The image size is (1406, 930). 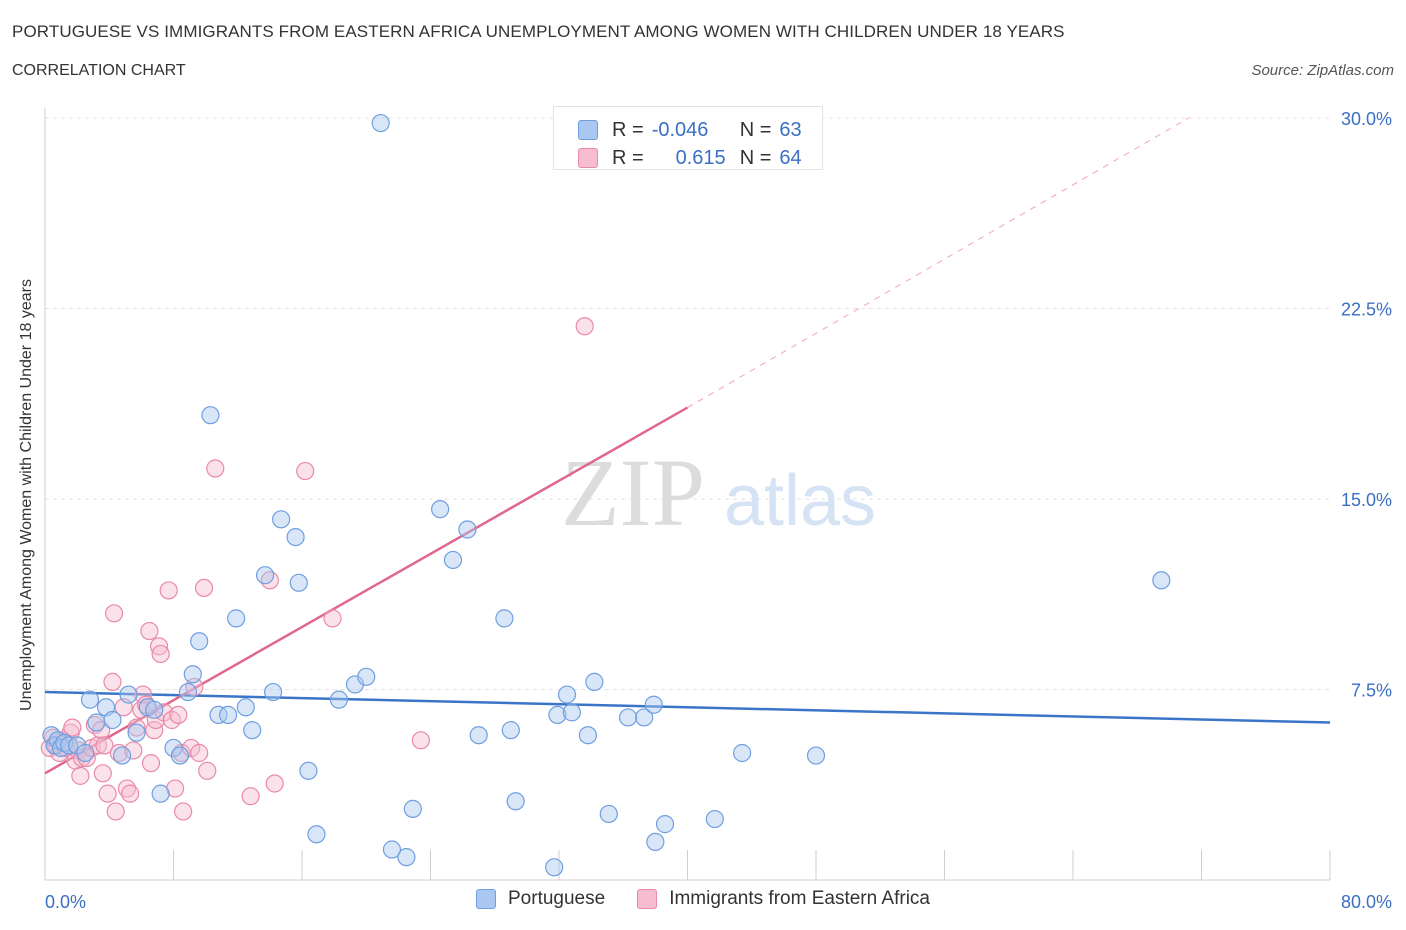 What do you see at coordinates (588, 158) in the screenshot?
I see `eastern-africa-swatch` at bounding box center [588, 158].